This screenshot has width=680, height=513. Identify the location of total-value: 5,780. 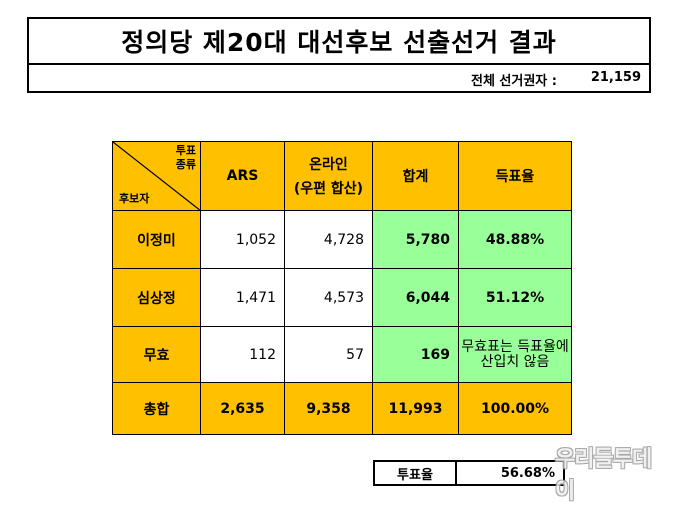
(415, 239).